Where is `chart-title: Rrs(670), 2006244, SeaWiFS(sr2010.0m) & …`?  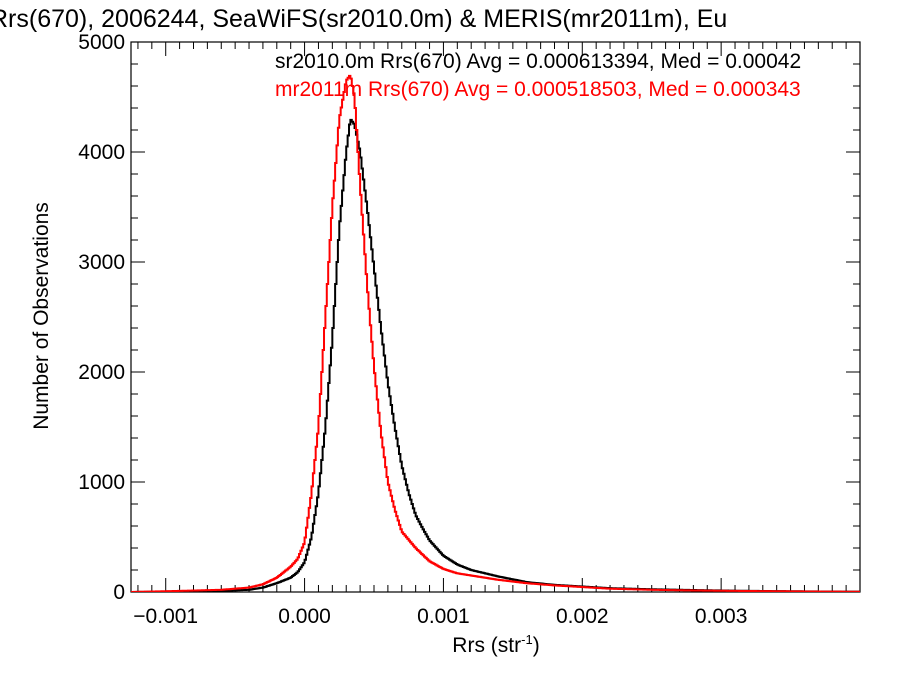
chart-title: Rrs(670), 2006244, SeaWiFS(sr2010.0m) & … is located at coordinates (363, 19).